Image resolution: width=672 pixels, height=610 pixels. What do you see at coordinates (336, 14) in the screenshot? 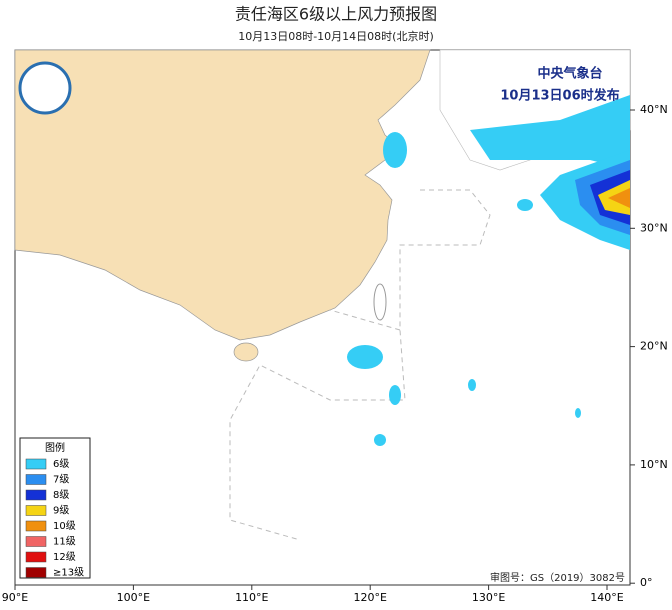
I see `title: 责任海区6级以上风力预报图` at bounding box center [336, 14].